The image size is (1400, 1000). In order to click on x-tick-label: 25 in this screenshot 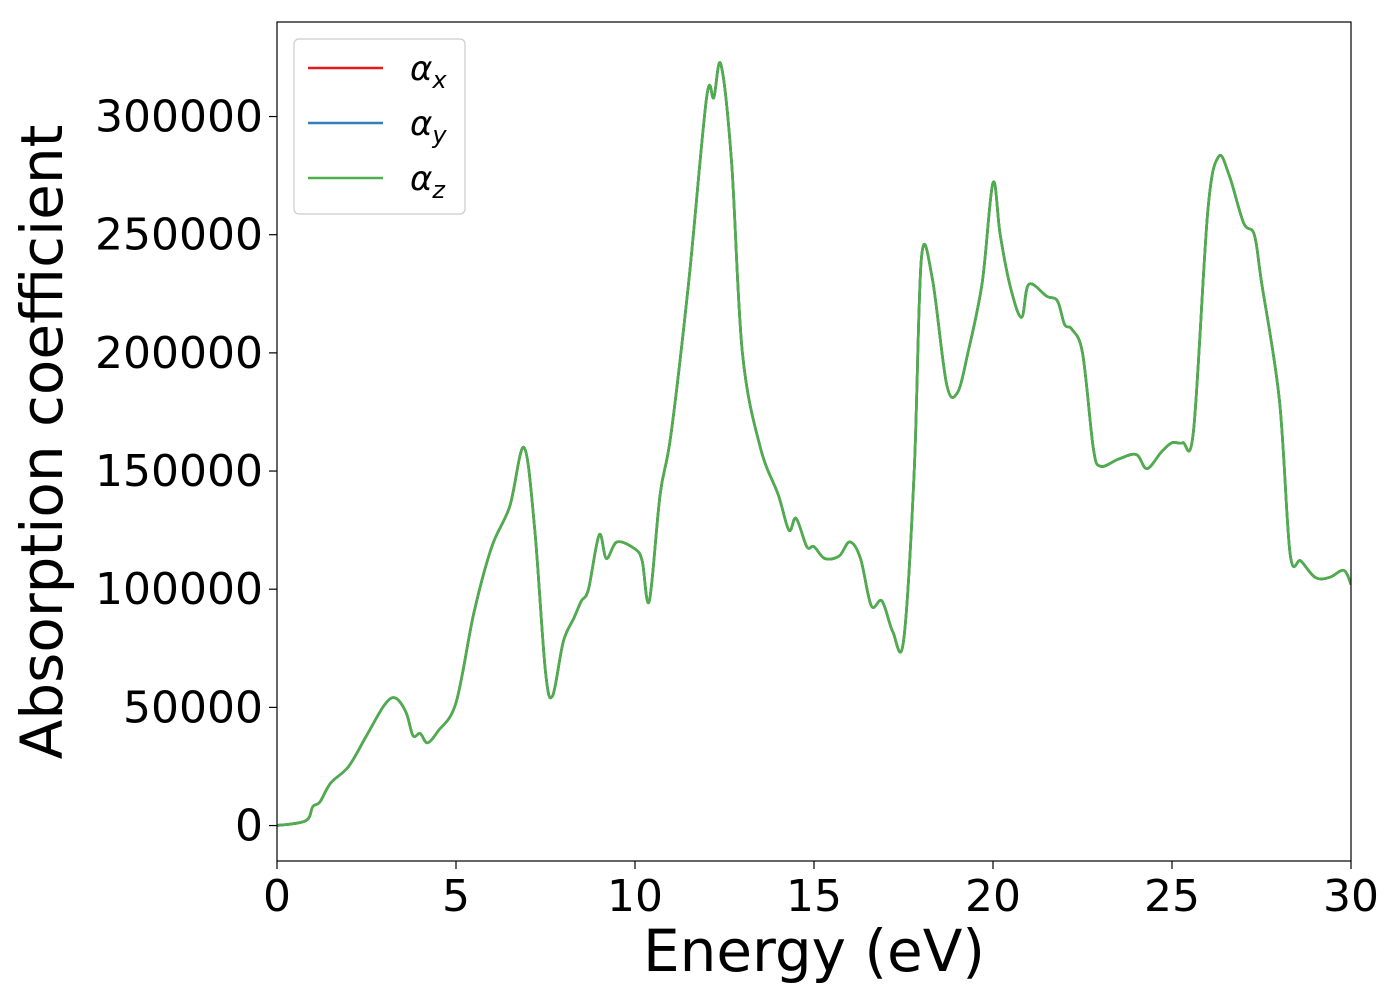, I will do `click(1172, 896)`.